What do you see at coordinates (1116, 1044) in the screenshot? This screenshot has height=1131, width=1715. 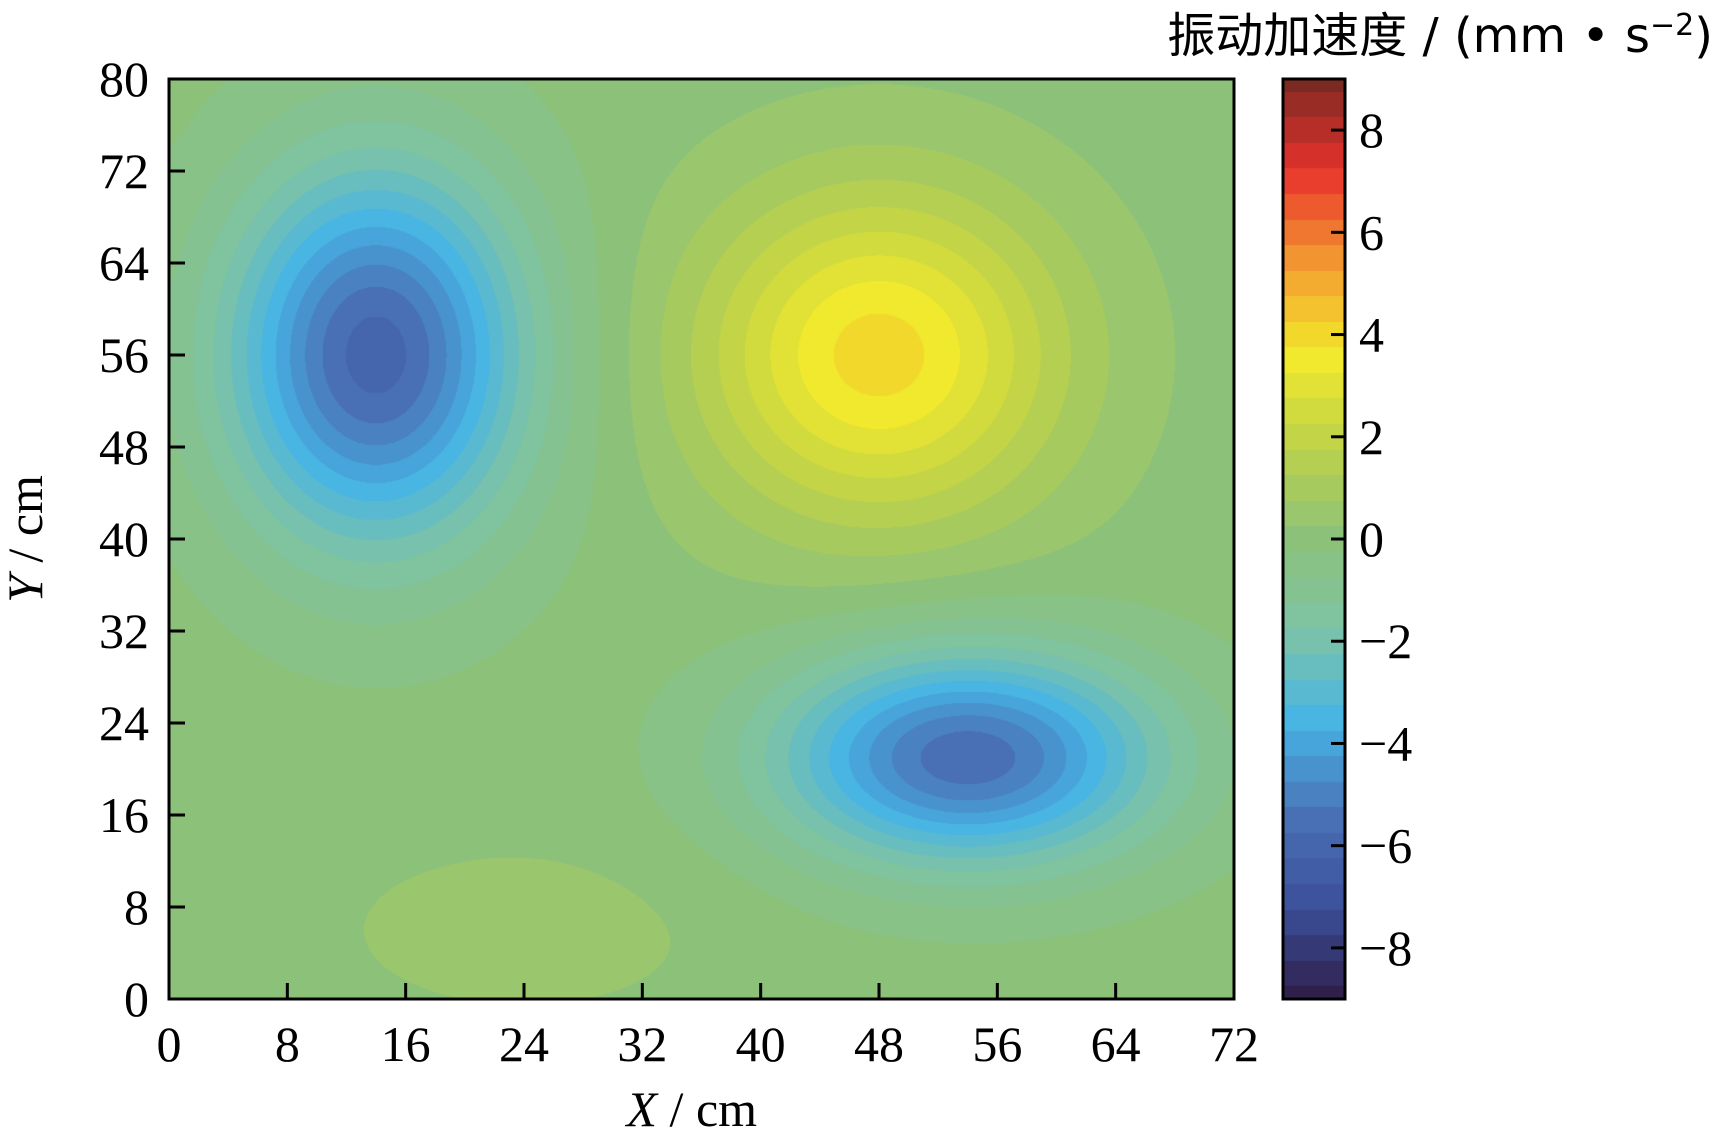 I see `x-tick-label: 64` at bounding box center [1116, 1044].